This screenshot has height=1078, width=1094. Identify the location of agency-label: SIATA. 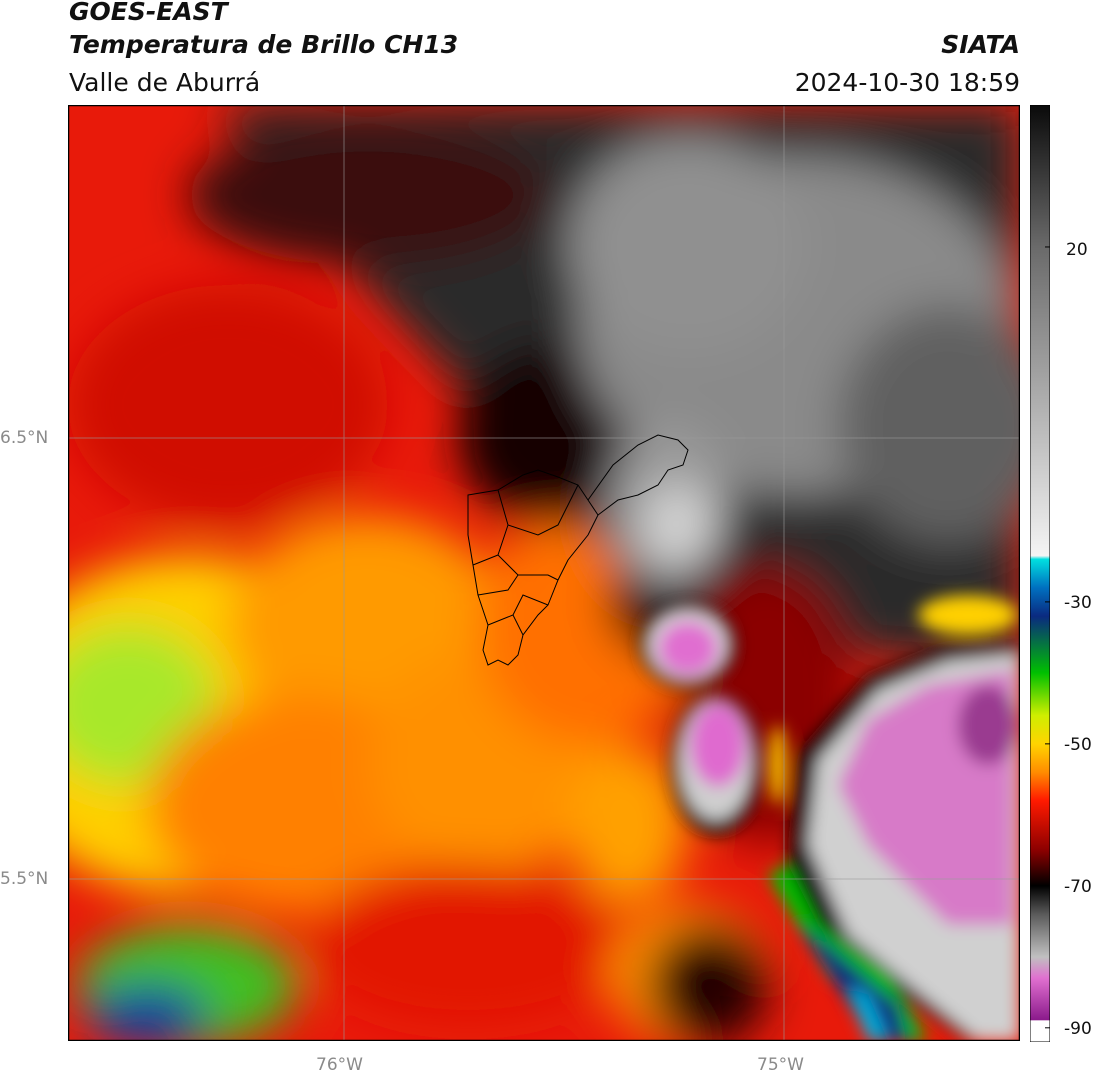
(980, 44).